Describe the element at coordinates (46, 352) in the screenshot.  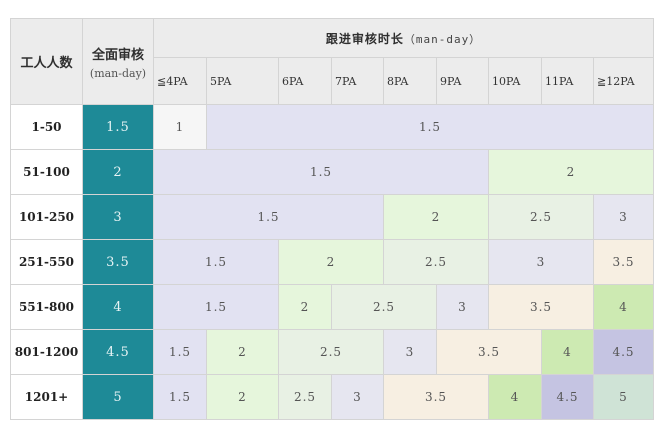
I see `staff-range-cell: 801-1200` at that location.